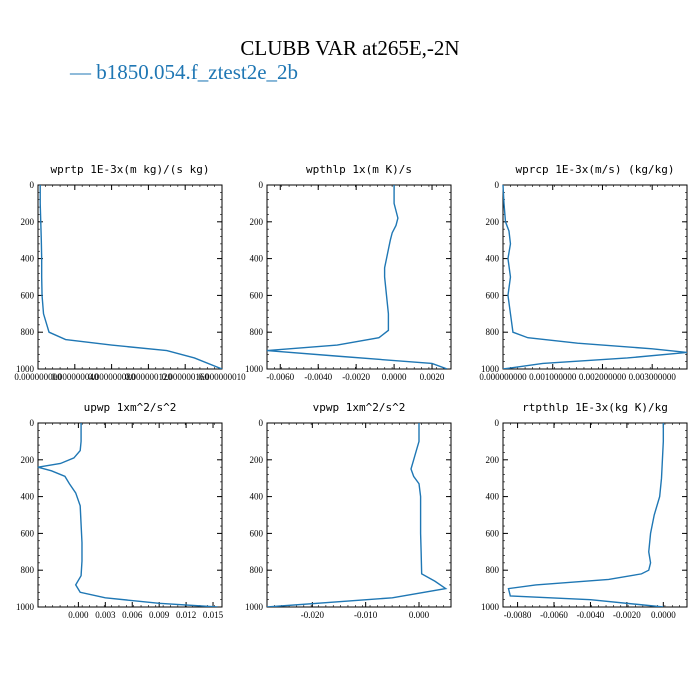  What do you see at coordinates (595, 169) in the screenshot?
I see `panel-title: wprcp 1E-3x(m/s) (kg/kg)` at bounding box center [595, 169].